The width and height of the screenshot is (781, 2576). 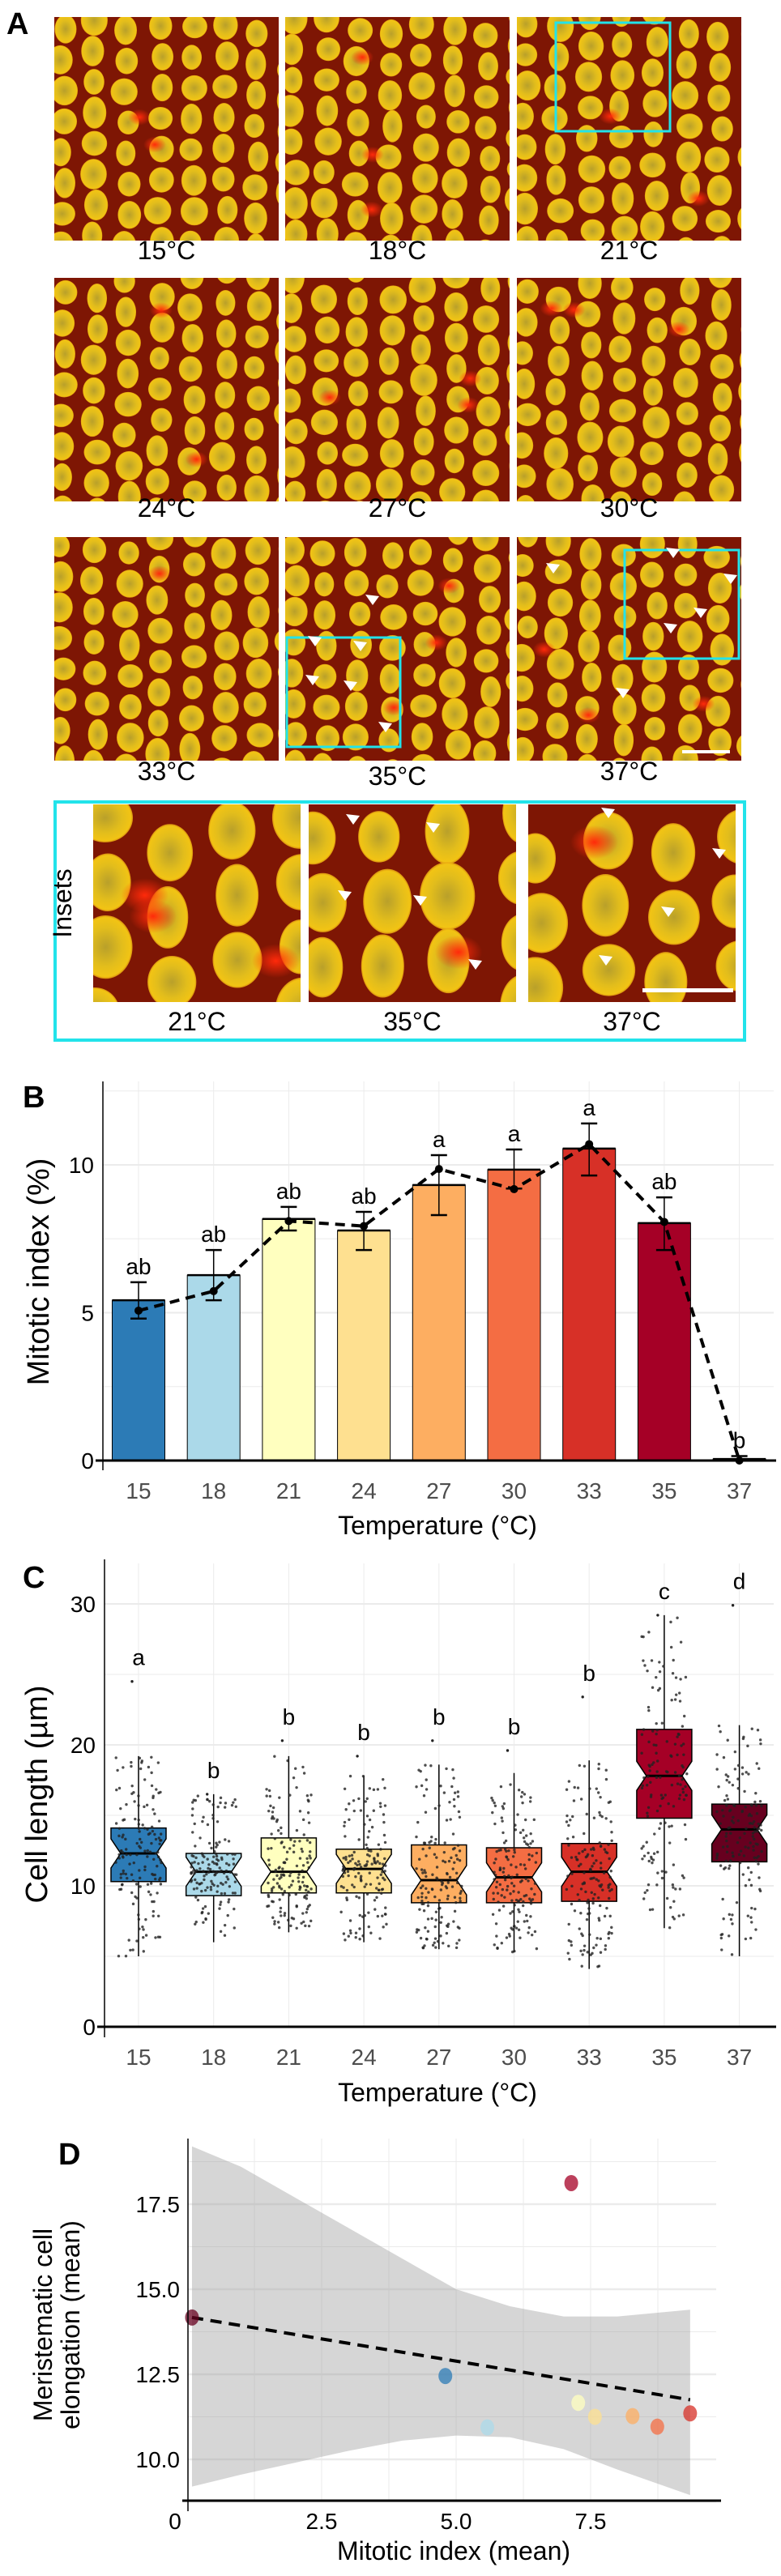 I want to click on mean-point, so click(x=589, y=1144).